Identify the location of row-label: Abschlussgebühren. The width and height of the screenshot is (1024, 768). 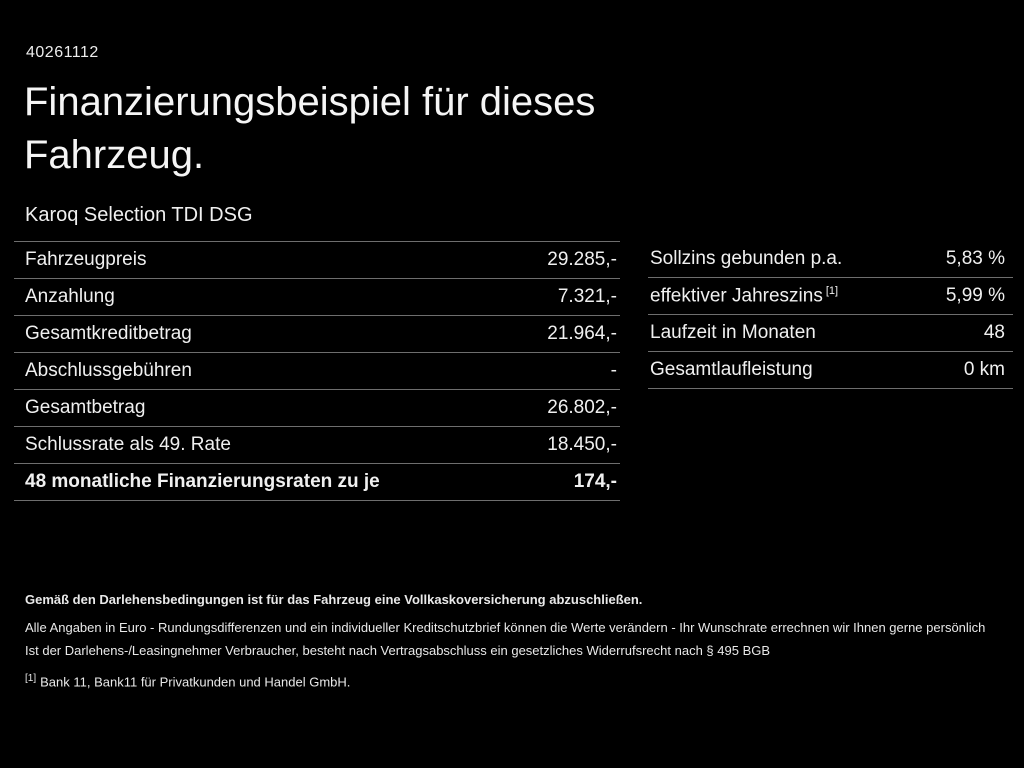
(108, 370).